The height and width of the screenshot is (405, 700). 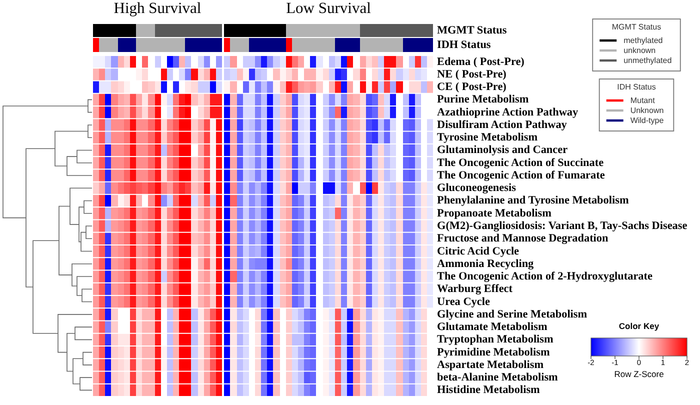 What do you see at coordinates (502, 124) in the screenshot?
I see `y-tick-label: Disulfiram Action Pathway` at bounding box center [502, 124].